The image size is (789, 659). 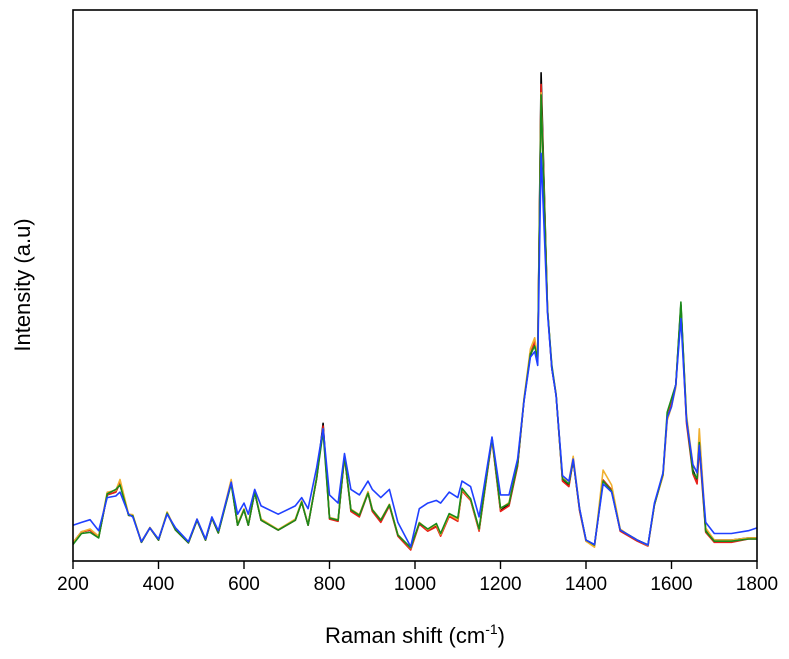 What do you see at coordinates (586, 584) in the screenshot?
I see `x-tick-label: 1400` at bounding box center [586, 584].